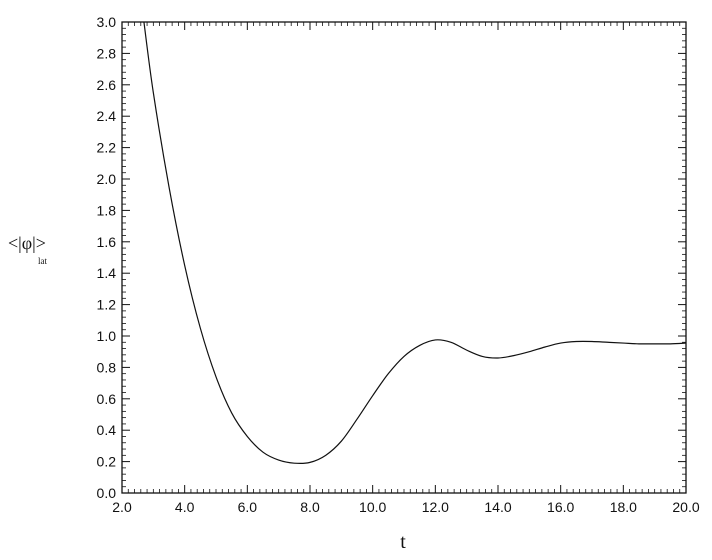  I want to click on y-axis-label: <|φ|>, so click(27, 243).